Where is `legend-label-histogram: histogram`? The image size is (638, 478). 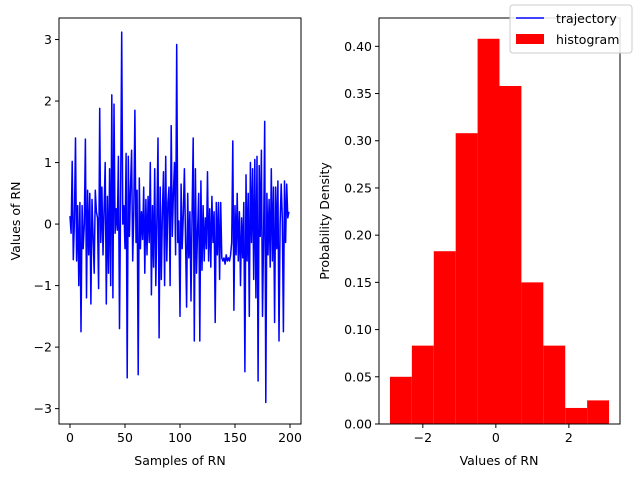 legend-label-histogram: histogram is located at coordinates (587, 39).